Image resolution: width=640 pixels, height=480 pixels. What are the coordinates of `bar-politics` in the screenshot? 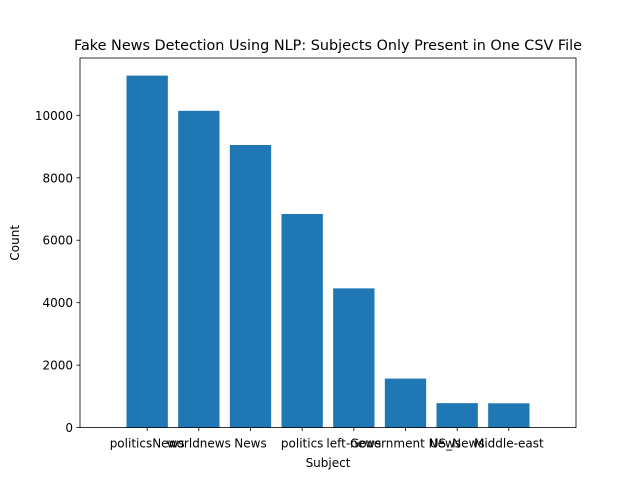 It's located at (302, 320).